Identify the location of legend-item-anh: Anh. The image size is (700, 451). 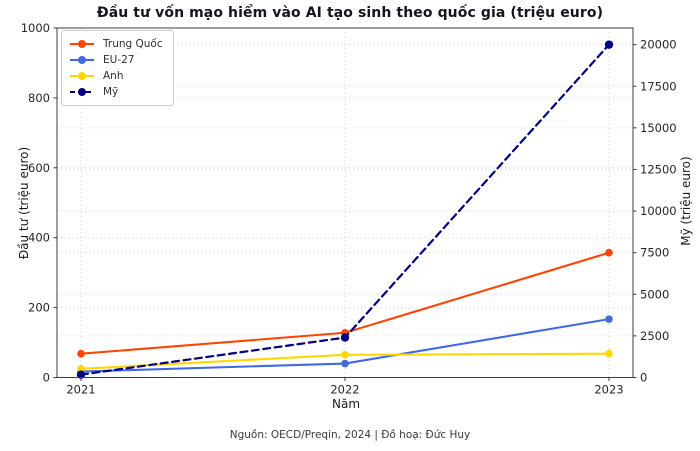
(116, 76).